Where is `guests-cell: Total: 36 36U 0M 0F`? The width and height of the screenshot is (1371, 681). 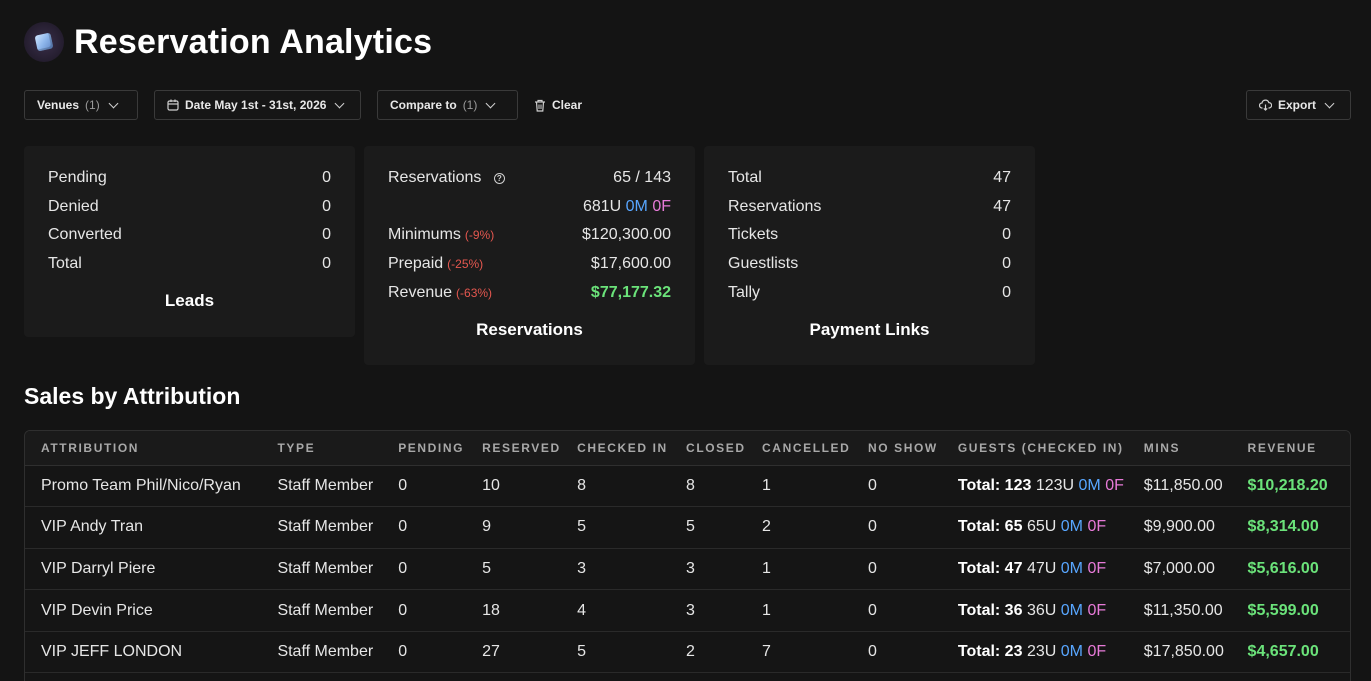
guests-cell: Total: 36 36U 0M 0F is located at coordinates (1034, 610).